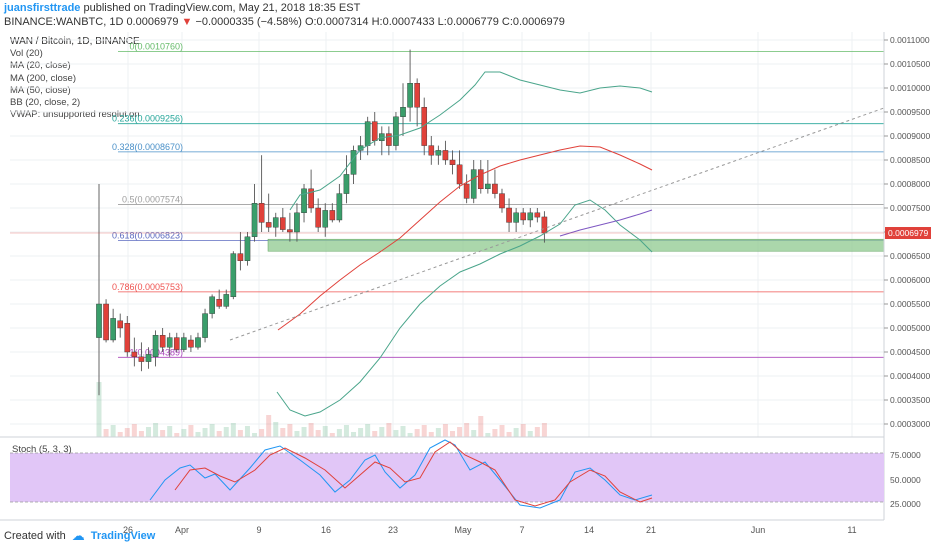 The image size is (932, 550). Describe the element at coordinates (182, 530) in the screenshot. I see `time-tick-label: Apr` at that location.